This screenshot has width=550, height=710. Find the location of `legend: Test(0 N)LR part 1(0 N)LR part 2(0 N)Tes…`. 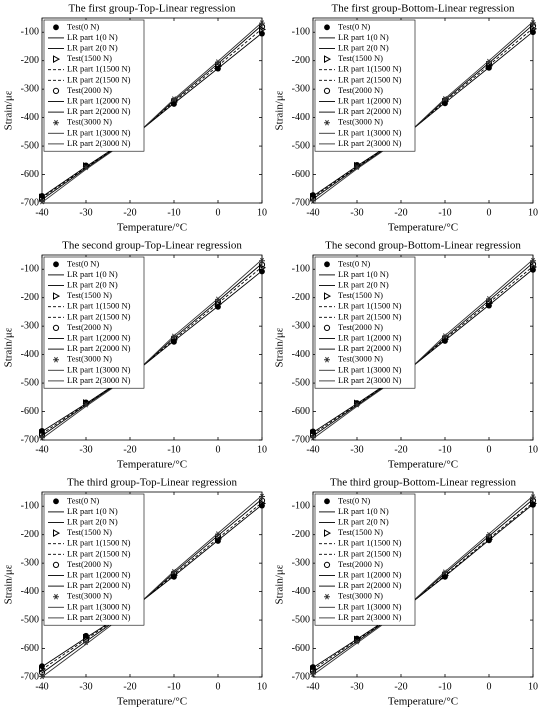

legend: Test(0 N)LR part 1(0 N)LR part 2(0 N)Tes… is located at coordinates (365, 322).